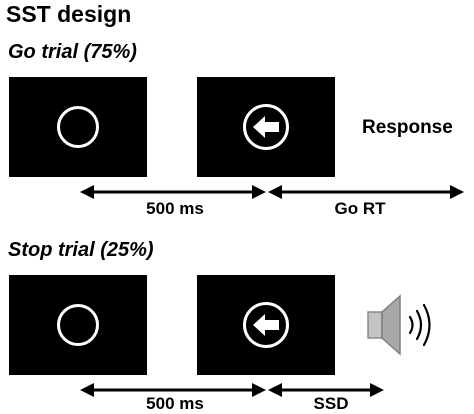  Describe the element at coordinates (232, 390) in the screenshot. I see `stop-timeline` at that location.